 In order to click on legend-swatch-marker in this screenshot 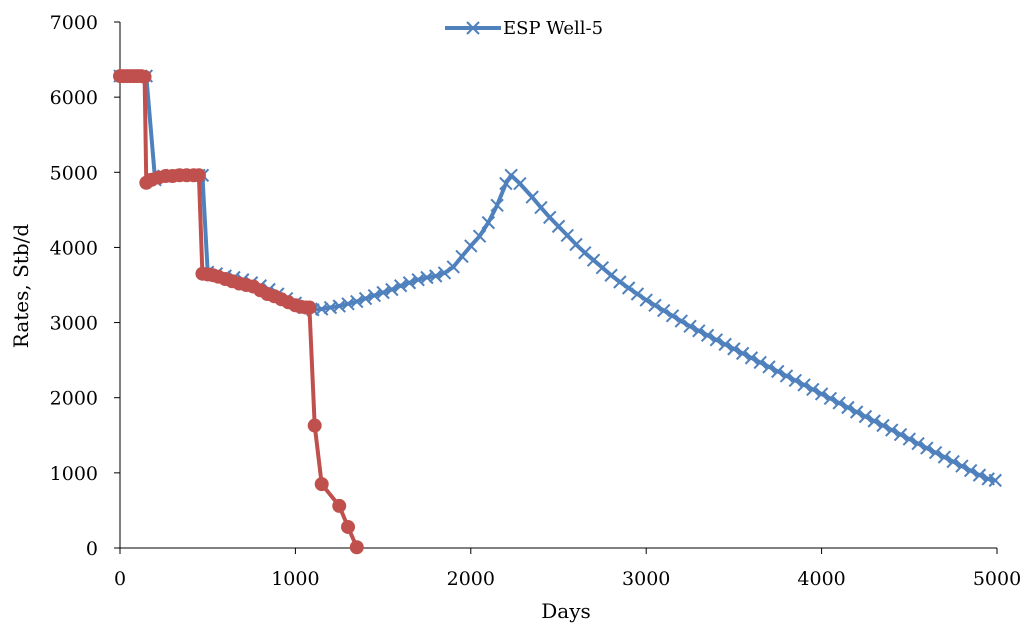, I will do `click(473, 28)`.